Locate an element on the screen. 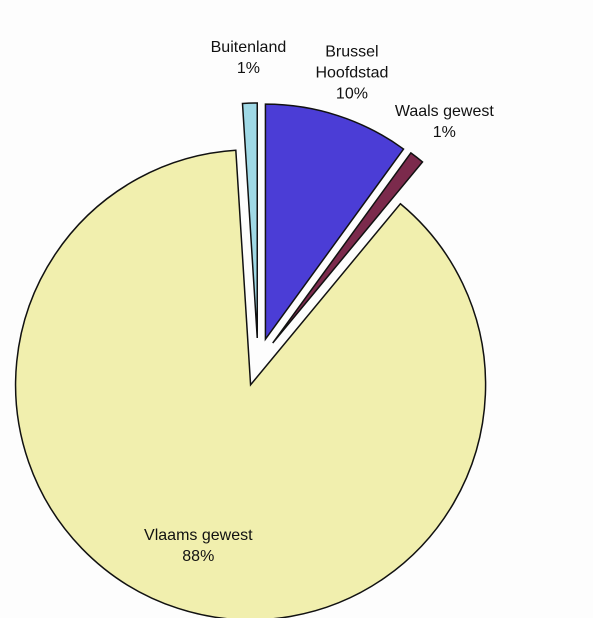  slice-label: Vlaams gewest 88% is located at coordinates (198, 546).